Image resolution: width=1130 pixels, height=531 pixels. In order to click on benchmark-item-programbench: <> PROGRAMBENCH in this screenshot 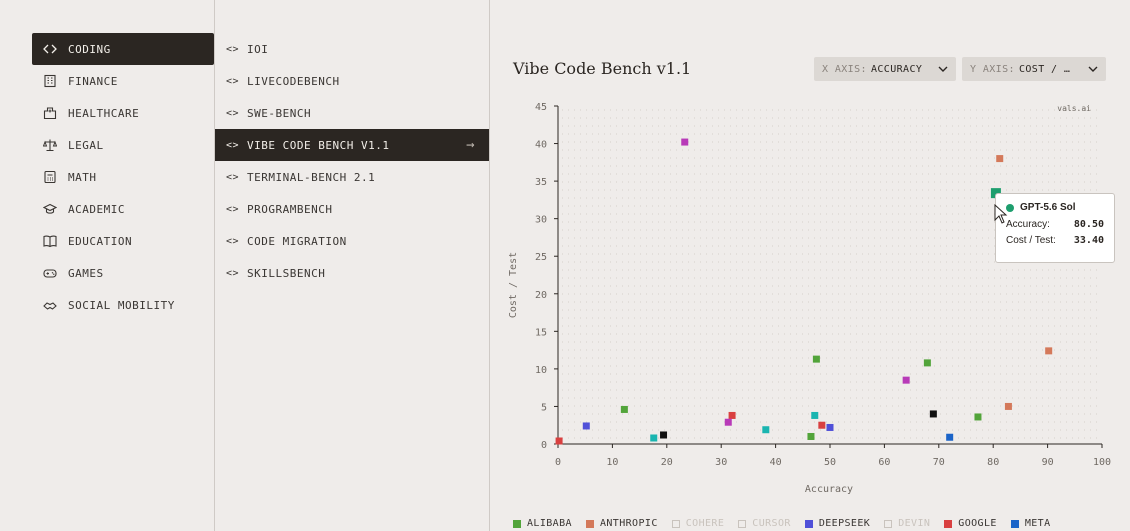, I will do `click(352, 209)`.